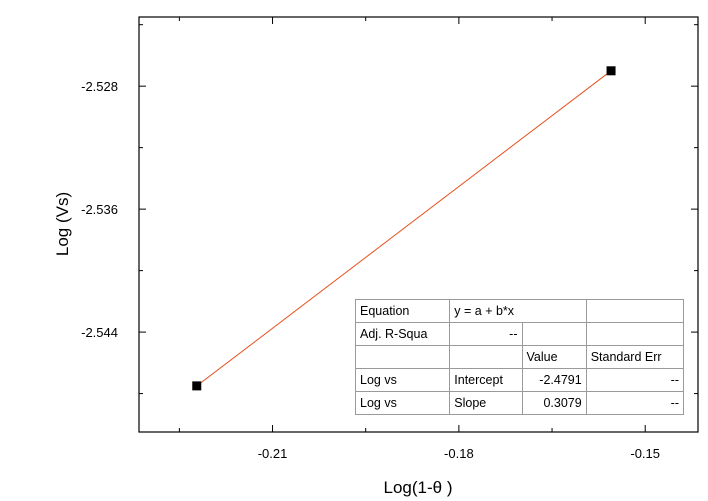  Describe the element at coordinates (99, 209) in the screenshot. I see `y-tick-label: -2.536` at that location.